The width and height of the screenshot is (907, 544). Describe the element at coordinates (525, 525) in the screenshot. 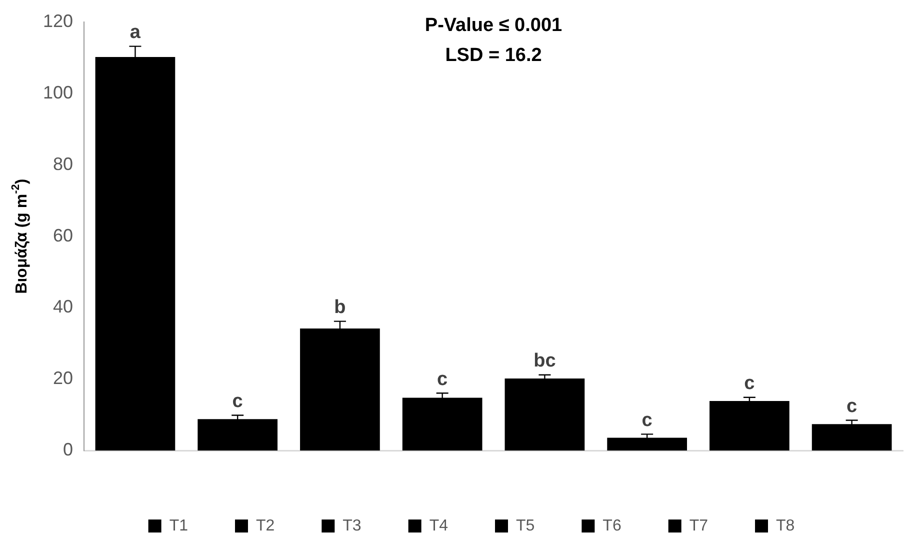

I see `legend-label: T5` at that location.